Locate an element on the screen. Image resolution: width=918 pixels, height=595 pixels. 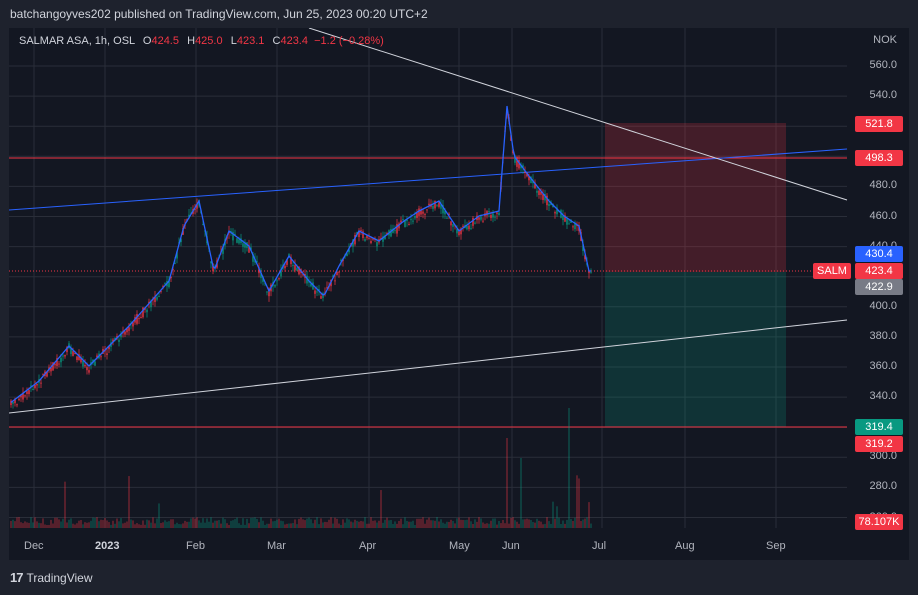
y-tick-label: 560.0 is located at coordinates (883, 65).